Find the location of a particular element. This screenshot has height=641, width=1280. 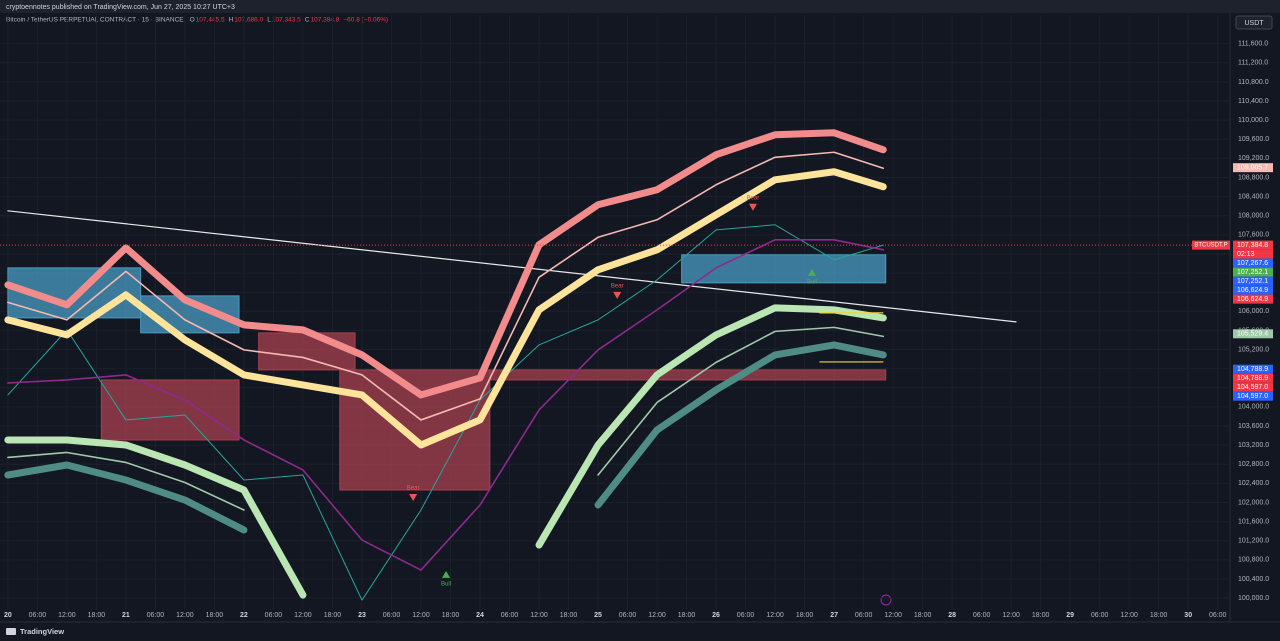

y-tick-label: 107,600.0 is located at coordinates (1253, 235).